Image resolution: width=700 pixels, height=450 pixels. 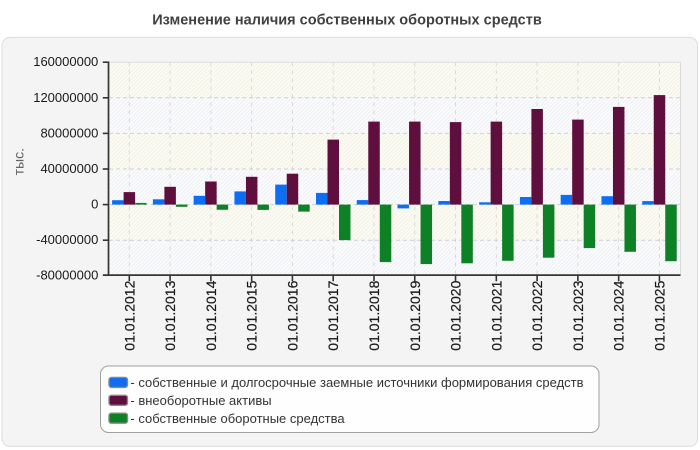 I want to click on svg-text: -80000000, so click(x=67, y=274).